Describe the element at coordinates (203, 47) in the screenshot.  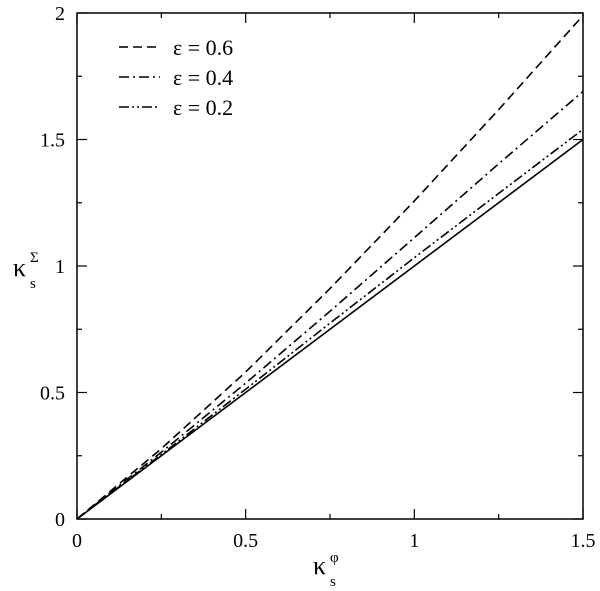
I see `legend-label: ε = 0.6` at that location.